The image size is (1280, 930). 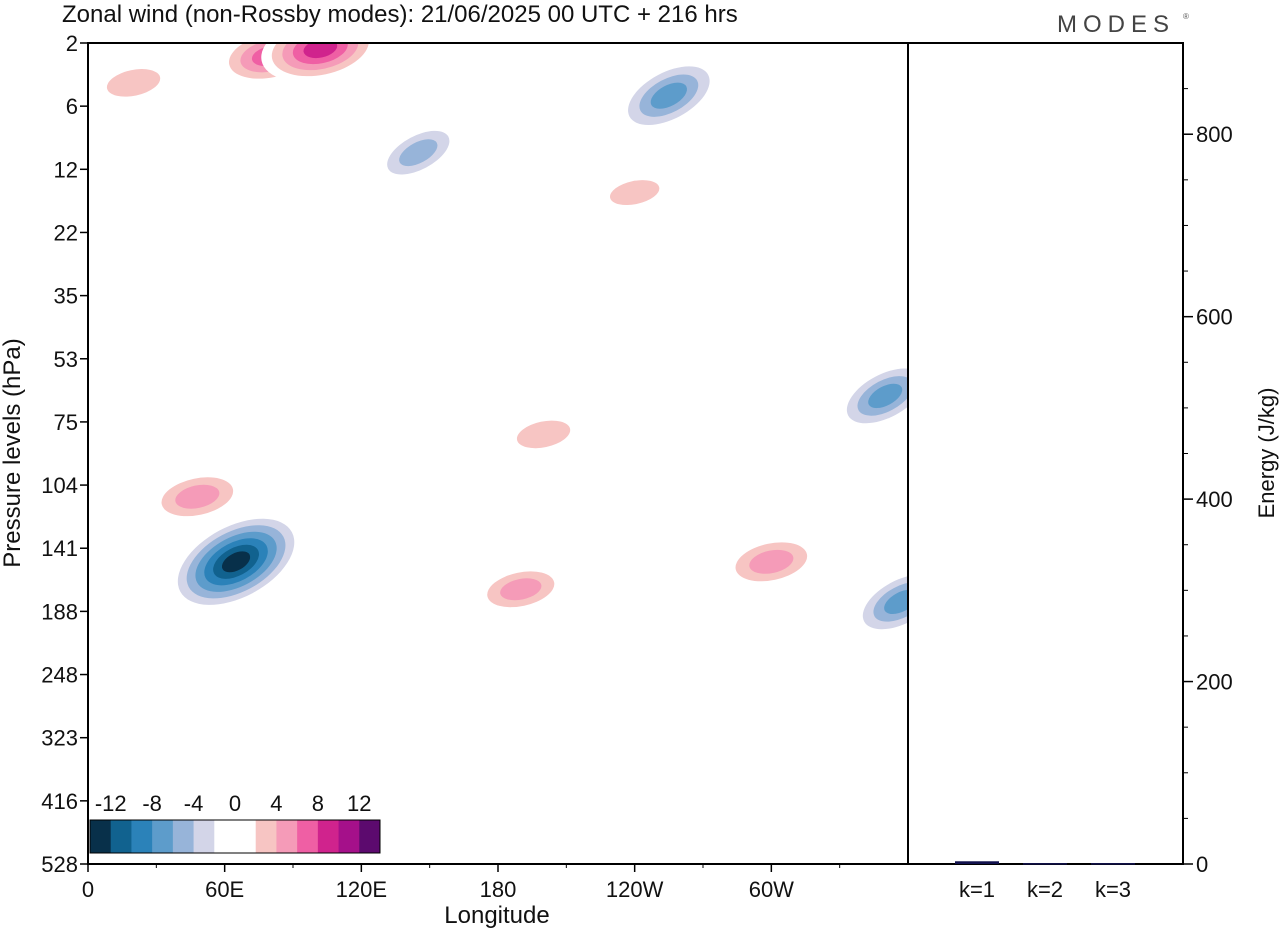 I want to click on energy-tick-label: 0, so click(x=1202, y=864).